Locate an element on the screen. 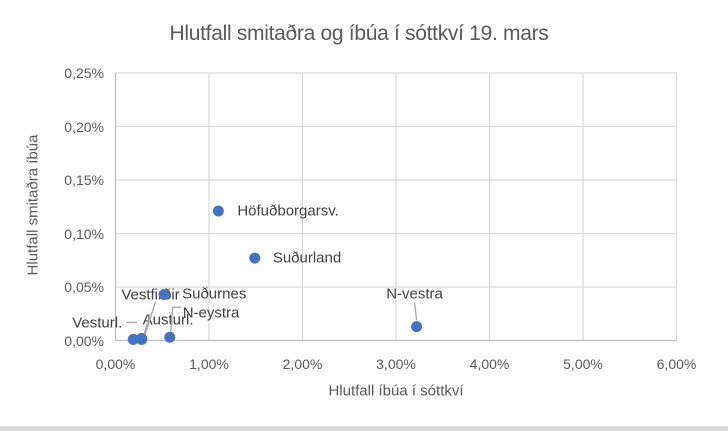 This screenshot has width=728, height=439. x-axis-tick-label: 5,00% is located at coordinates (583, 363).